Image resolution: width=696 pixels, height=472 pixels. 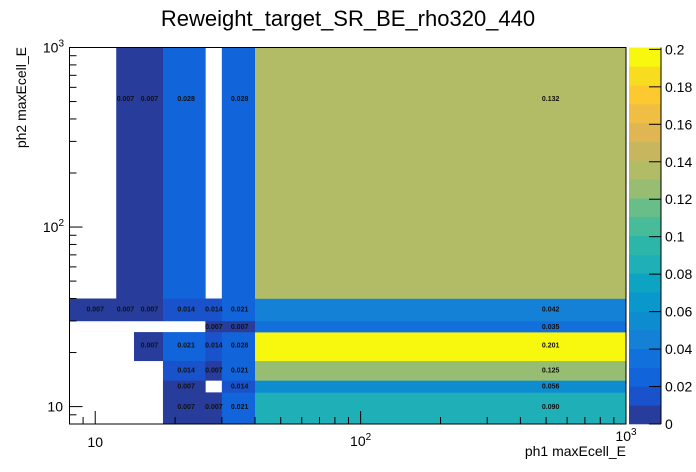 I want to click on y-tick-label: 103, so click(x=54, y=47).